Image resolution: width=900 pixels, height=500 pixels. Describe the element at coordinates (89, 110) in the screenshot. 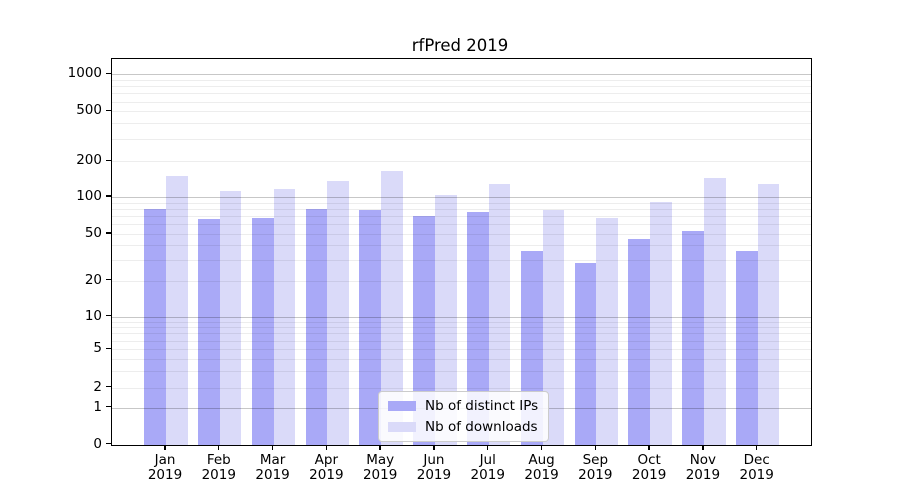

I see `y-tick-label: 500` at that location.